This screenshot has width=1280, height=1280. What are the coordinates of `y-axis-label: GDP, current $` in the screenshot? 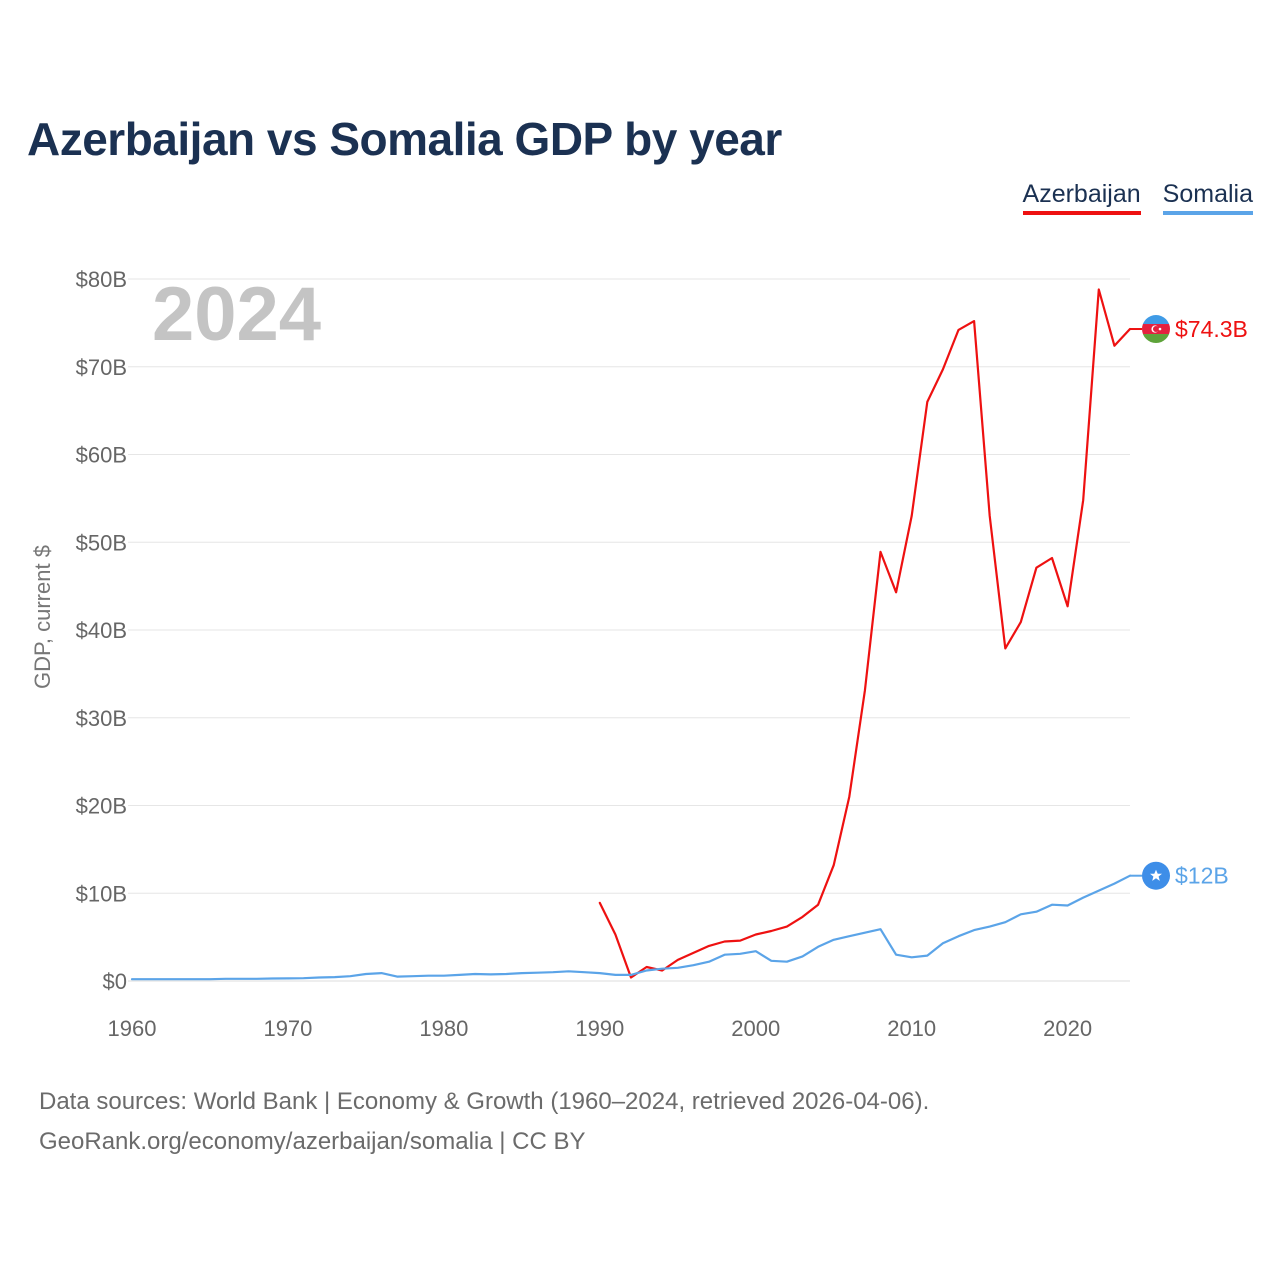 It's located at (42, 617).